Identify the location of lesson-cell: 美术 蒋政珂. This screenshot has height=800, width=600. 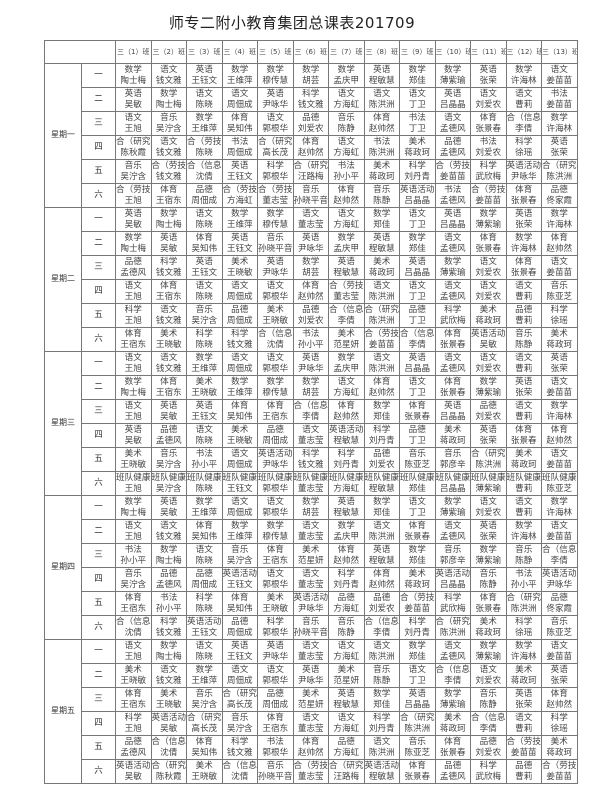
(488, 315).